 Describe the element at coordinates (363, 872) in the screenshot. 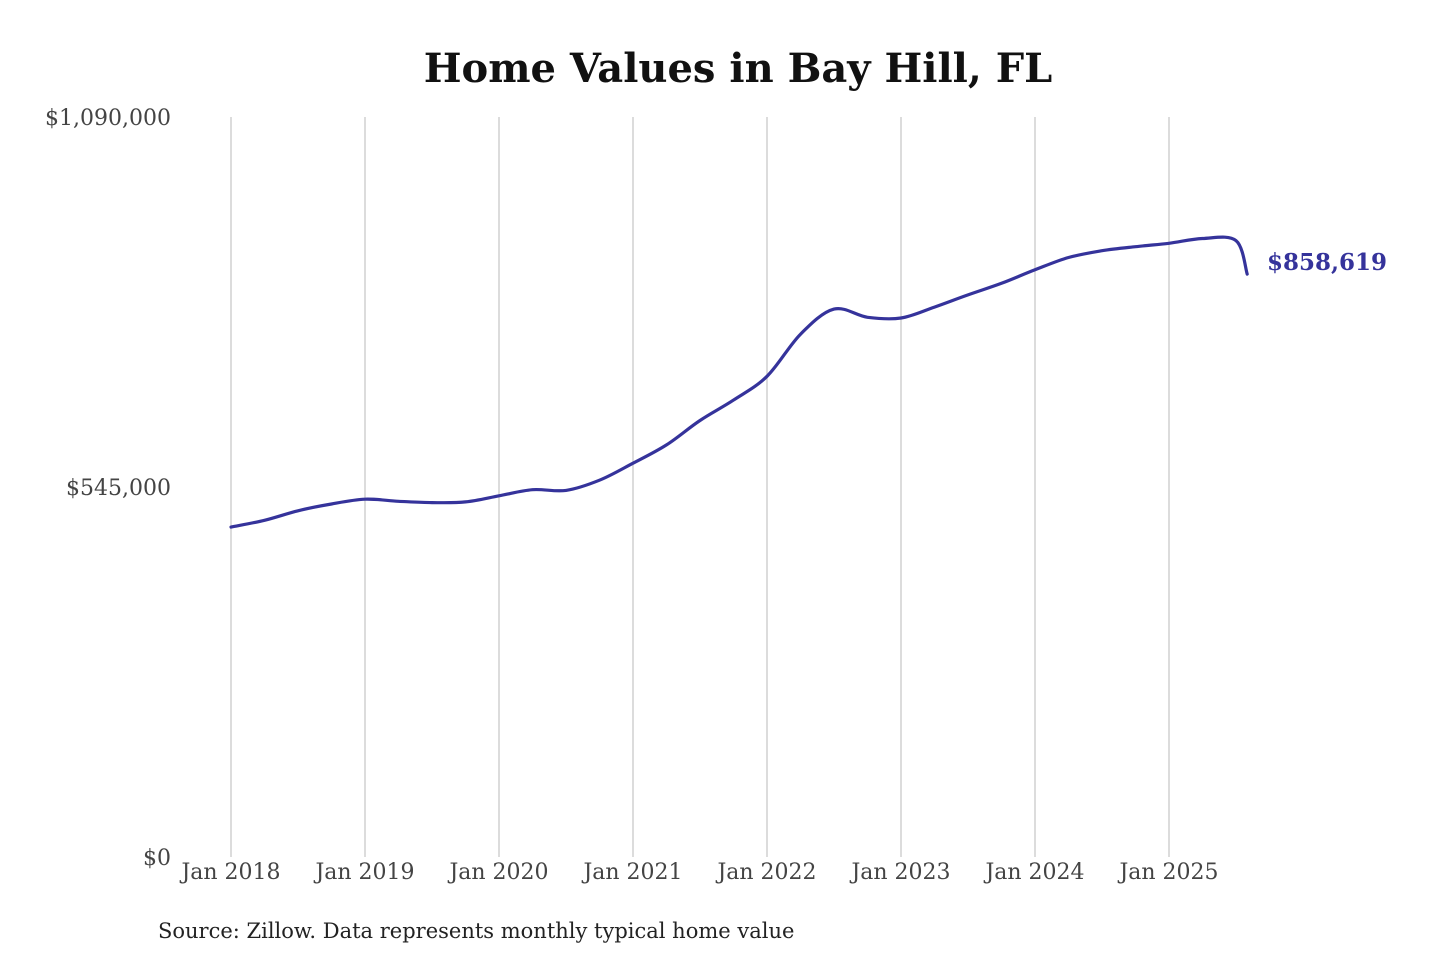

I see `x-tick-label: Jan 2019` at that location.